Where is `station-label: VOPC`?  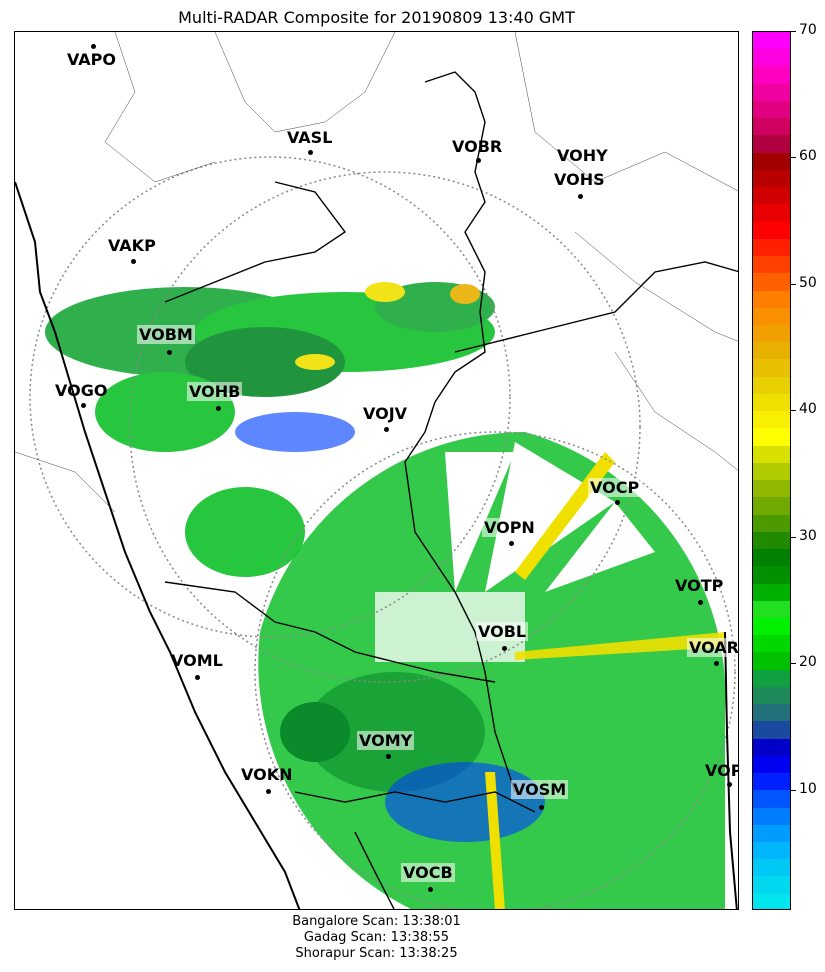 station-label: VOPC is located at coordinates (721, 770).